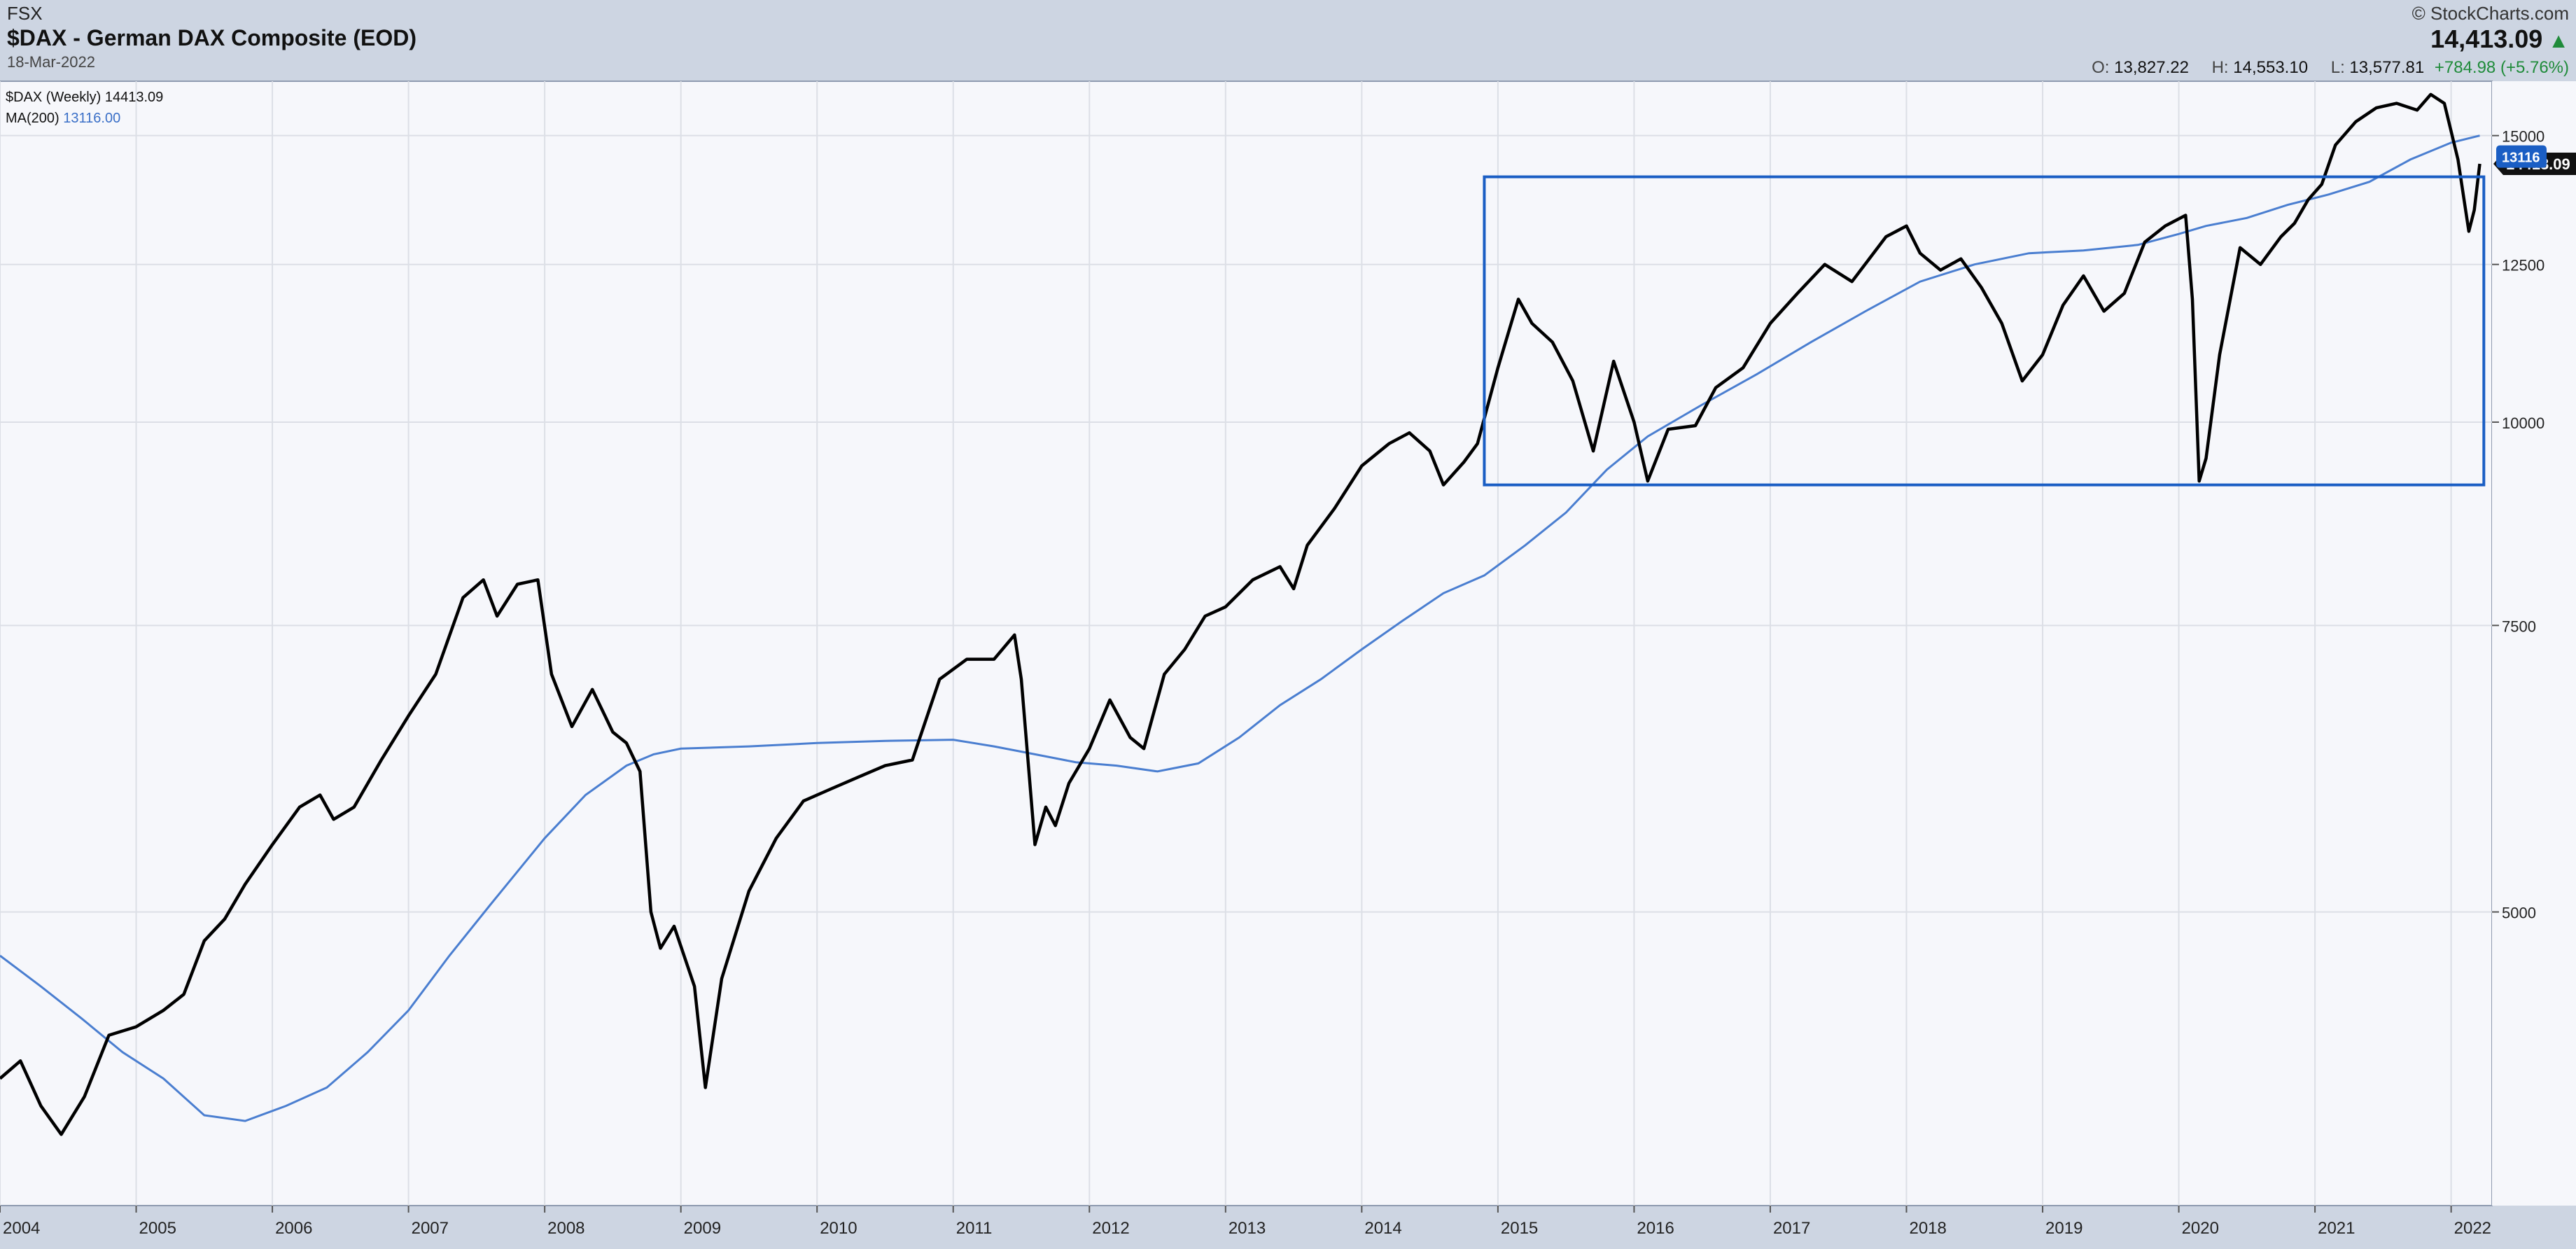 The width and height of the screenshot is (2576, 1249). What do you see at coordinates (85, 98) in the screenshot?
I see `legend-price: $DAX (Weekly) 14413.09` at bounding box center [85, 98].